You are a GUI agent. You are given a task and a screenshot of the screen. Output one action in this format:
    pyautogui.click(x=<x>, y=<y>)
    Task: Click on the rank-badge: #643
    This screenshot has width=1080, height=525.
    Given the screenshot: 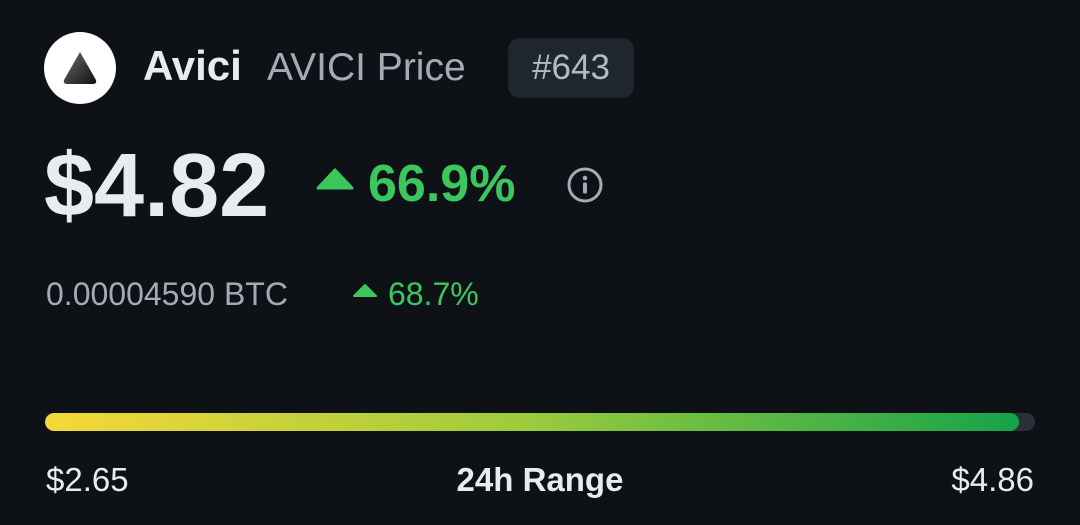 What is the action you would take?
    pyautogui.click(x=571, y=68)
    